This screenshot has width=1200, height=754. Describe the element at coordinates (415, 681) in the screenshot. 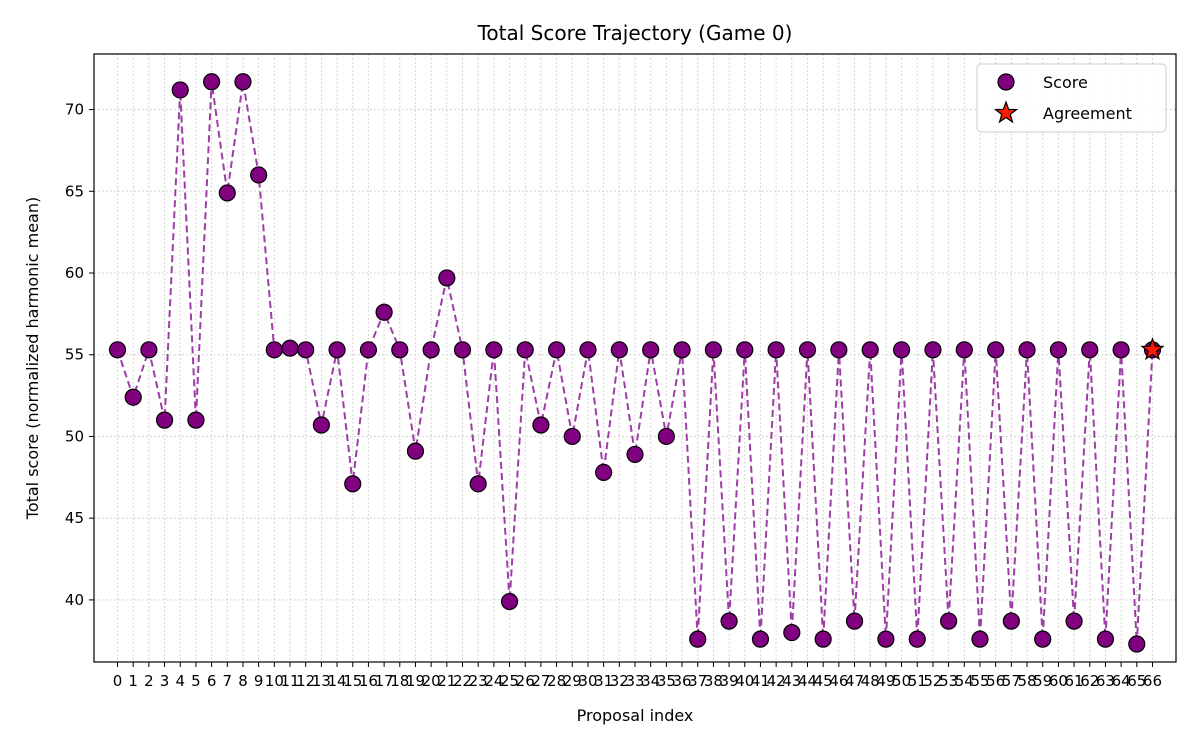

I see `x-tick-label: 19` at that location.